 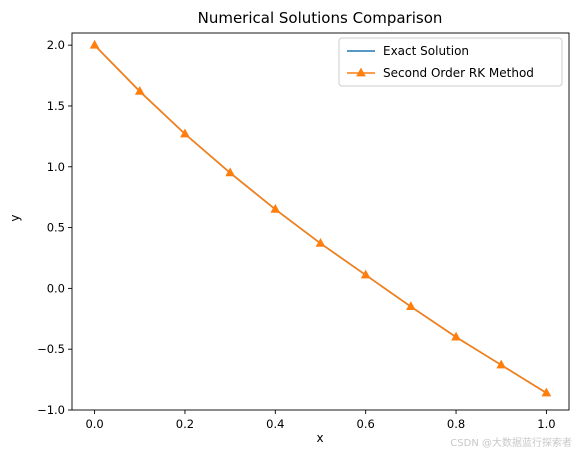 What do you see at coordinates (51, 349) in the screenshot?
I see `y-tick-label: −0.5` at bounding box center [51, 349].